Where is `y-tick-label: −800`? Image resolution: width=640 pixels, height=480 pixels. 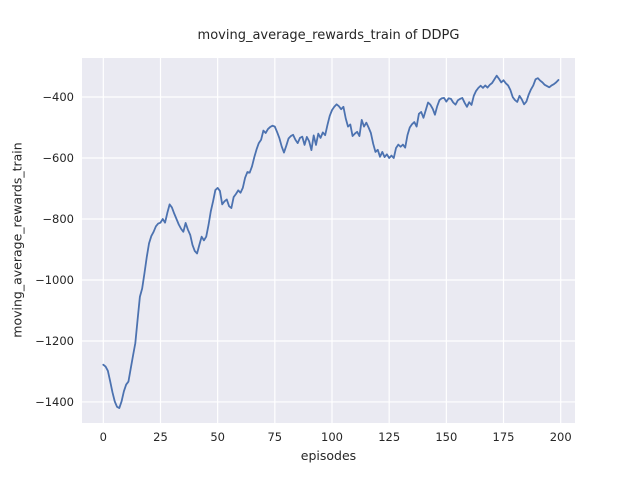
y-tick-label: −800 is located at coordinates (58, 219).